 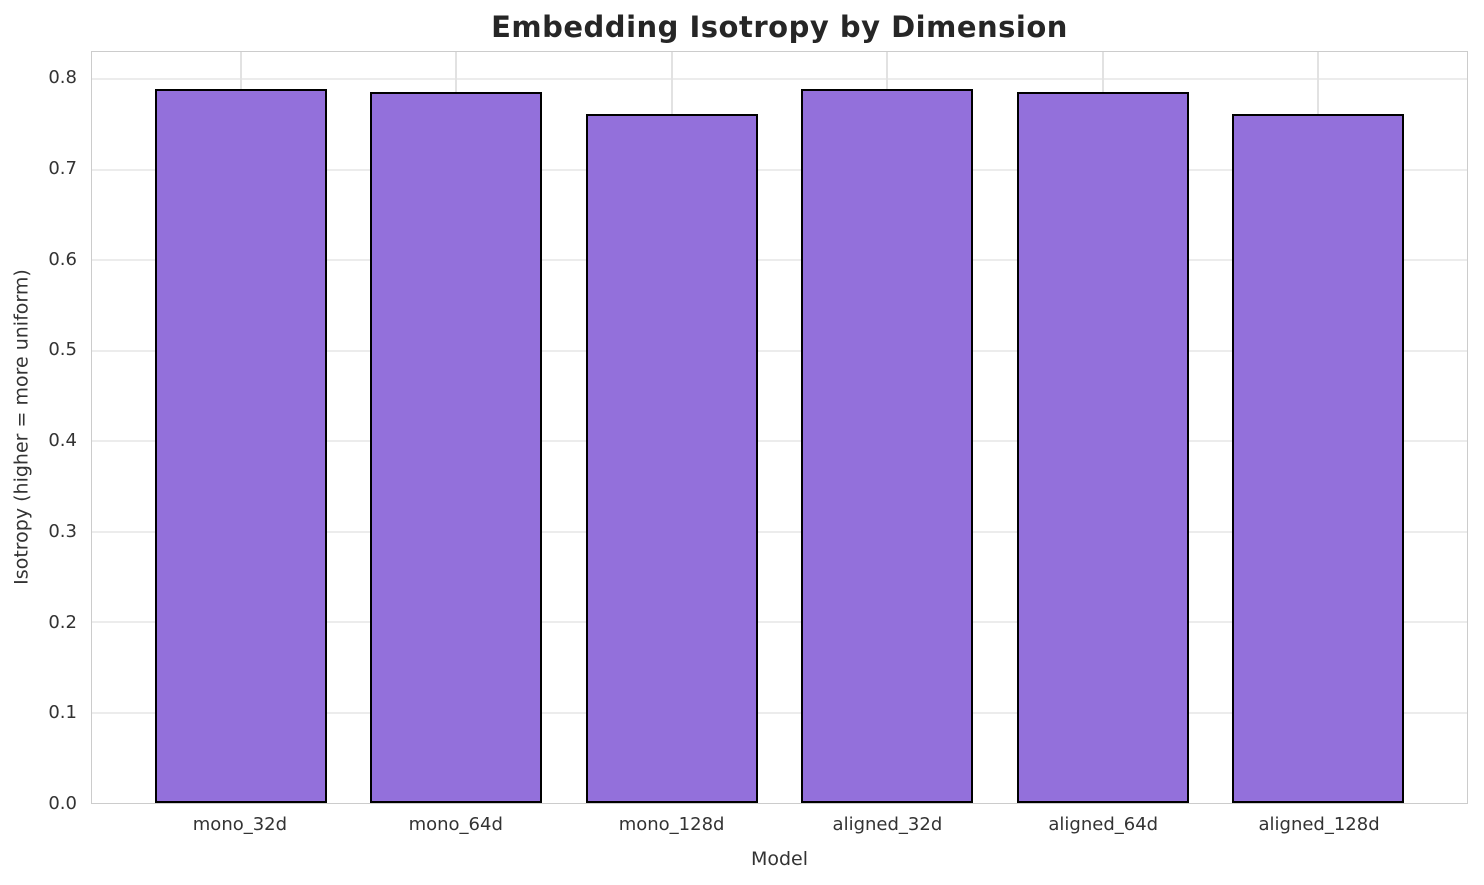 What do you see at coordinates (62, 259) in the screenshot?
I see `y-tick-label: 0.6` at bounding box center [62, 259].